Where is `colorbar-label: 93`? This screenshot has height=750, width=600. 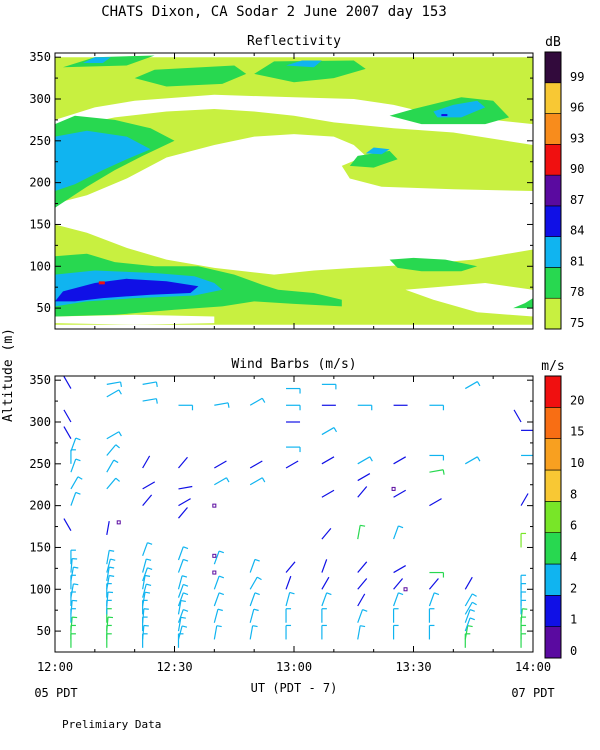 colorbar-label: 93 is located at coordinates (577, 138).